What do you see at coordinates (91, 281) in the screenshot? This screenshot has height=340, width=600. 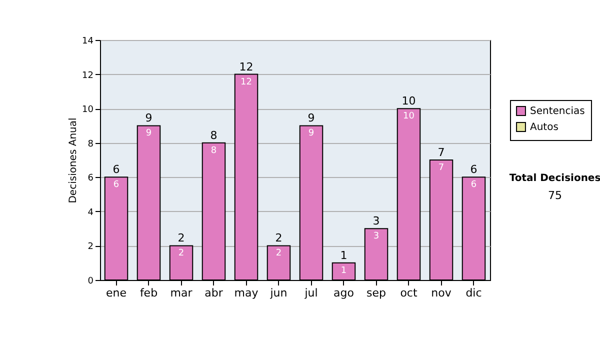 I see `y-tick-label: 0` at bounding box center [91, 281].